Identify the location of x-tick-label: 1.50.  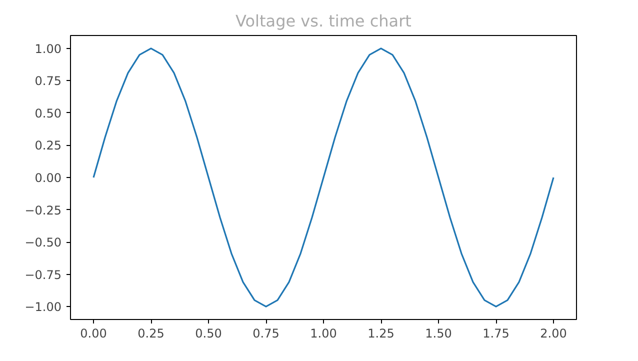
(438, 333).